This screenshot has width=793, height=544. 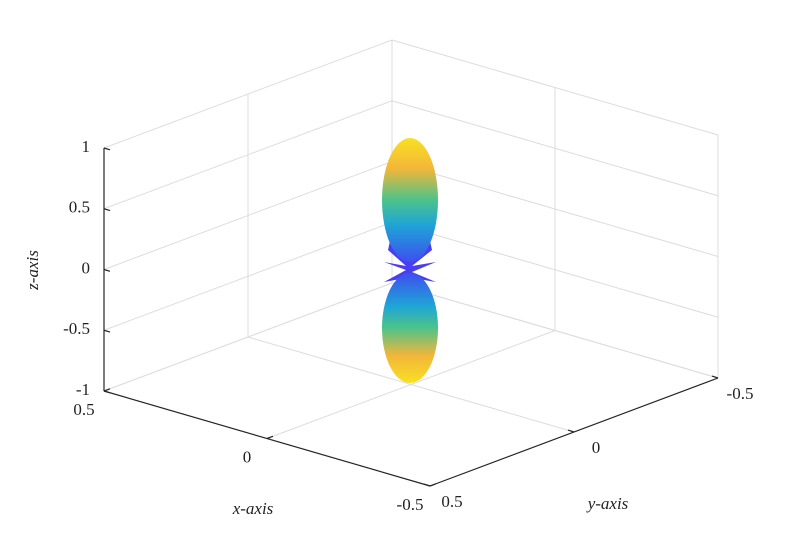 I want to click on y-axis-label: y-axis, so click(x=607, y=503).